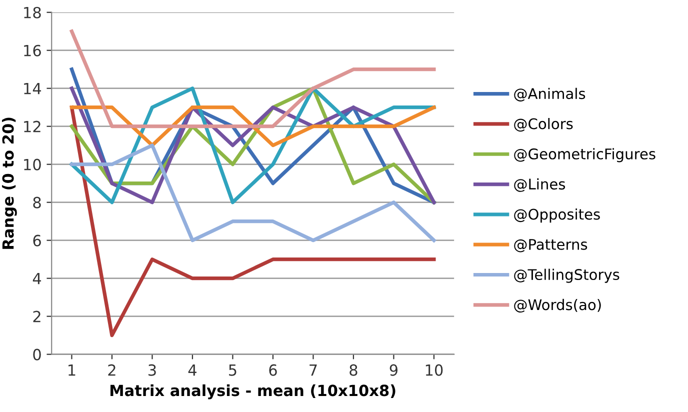 The height and width of the screenshot is (412, 688). Describe the element at coordinates (32, 12) in the screenshot. I see `y-tick-label: 18` at that location.